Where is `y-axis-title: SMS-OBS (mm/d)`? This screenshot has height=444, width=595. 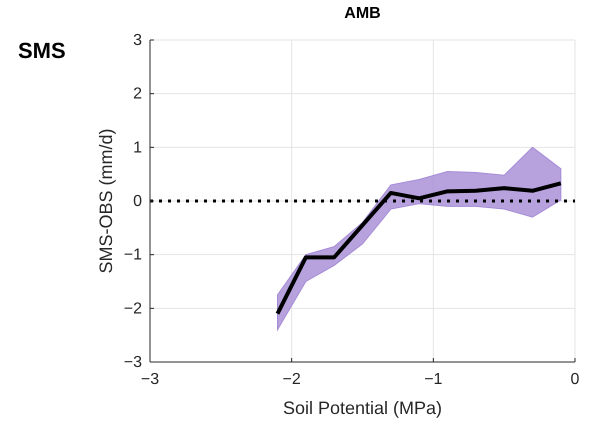
y-axis-title: SMS-OBS (mm/d) is located at coordinates (106, 201).